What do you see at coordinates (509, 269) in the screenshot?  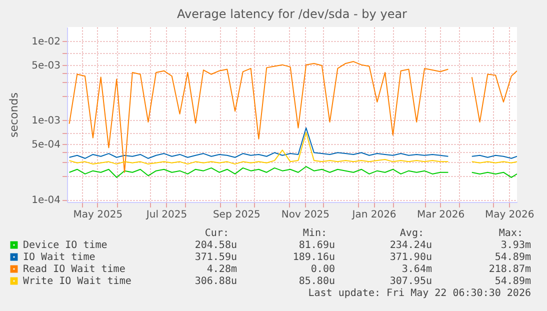 I see `text: 218.87m` at bounding box center [509, 269].